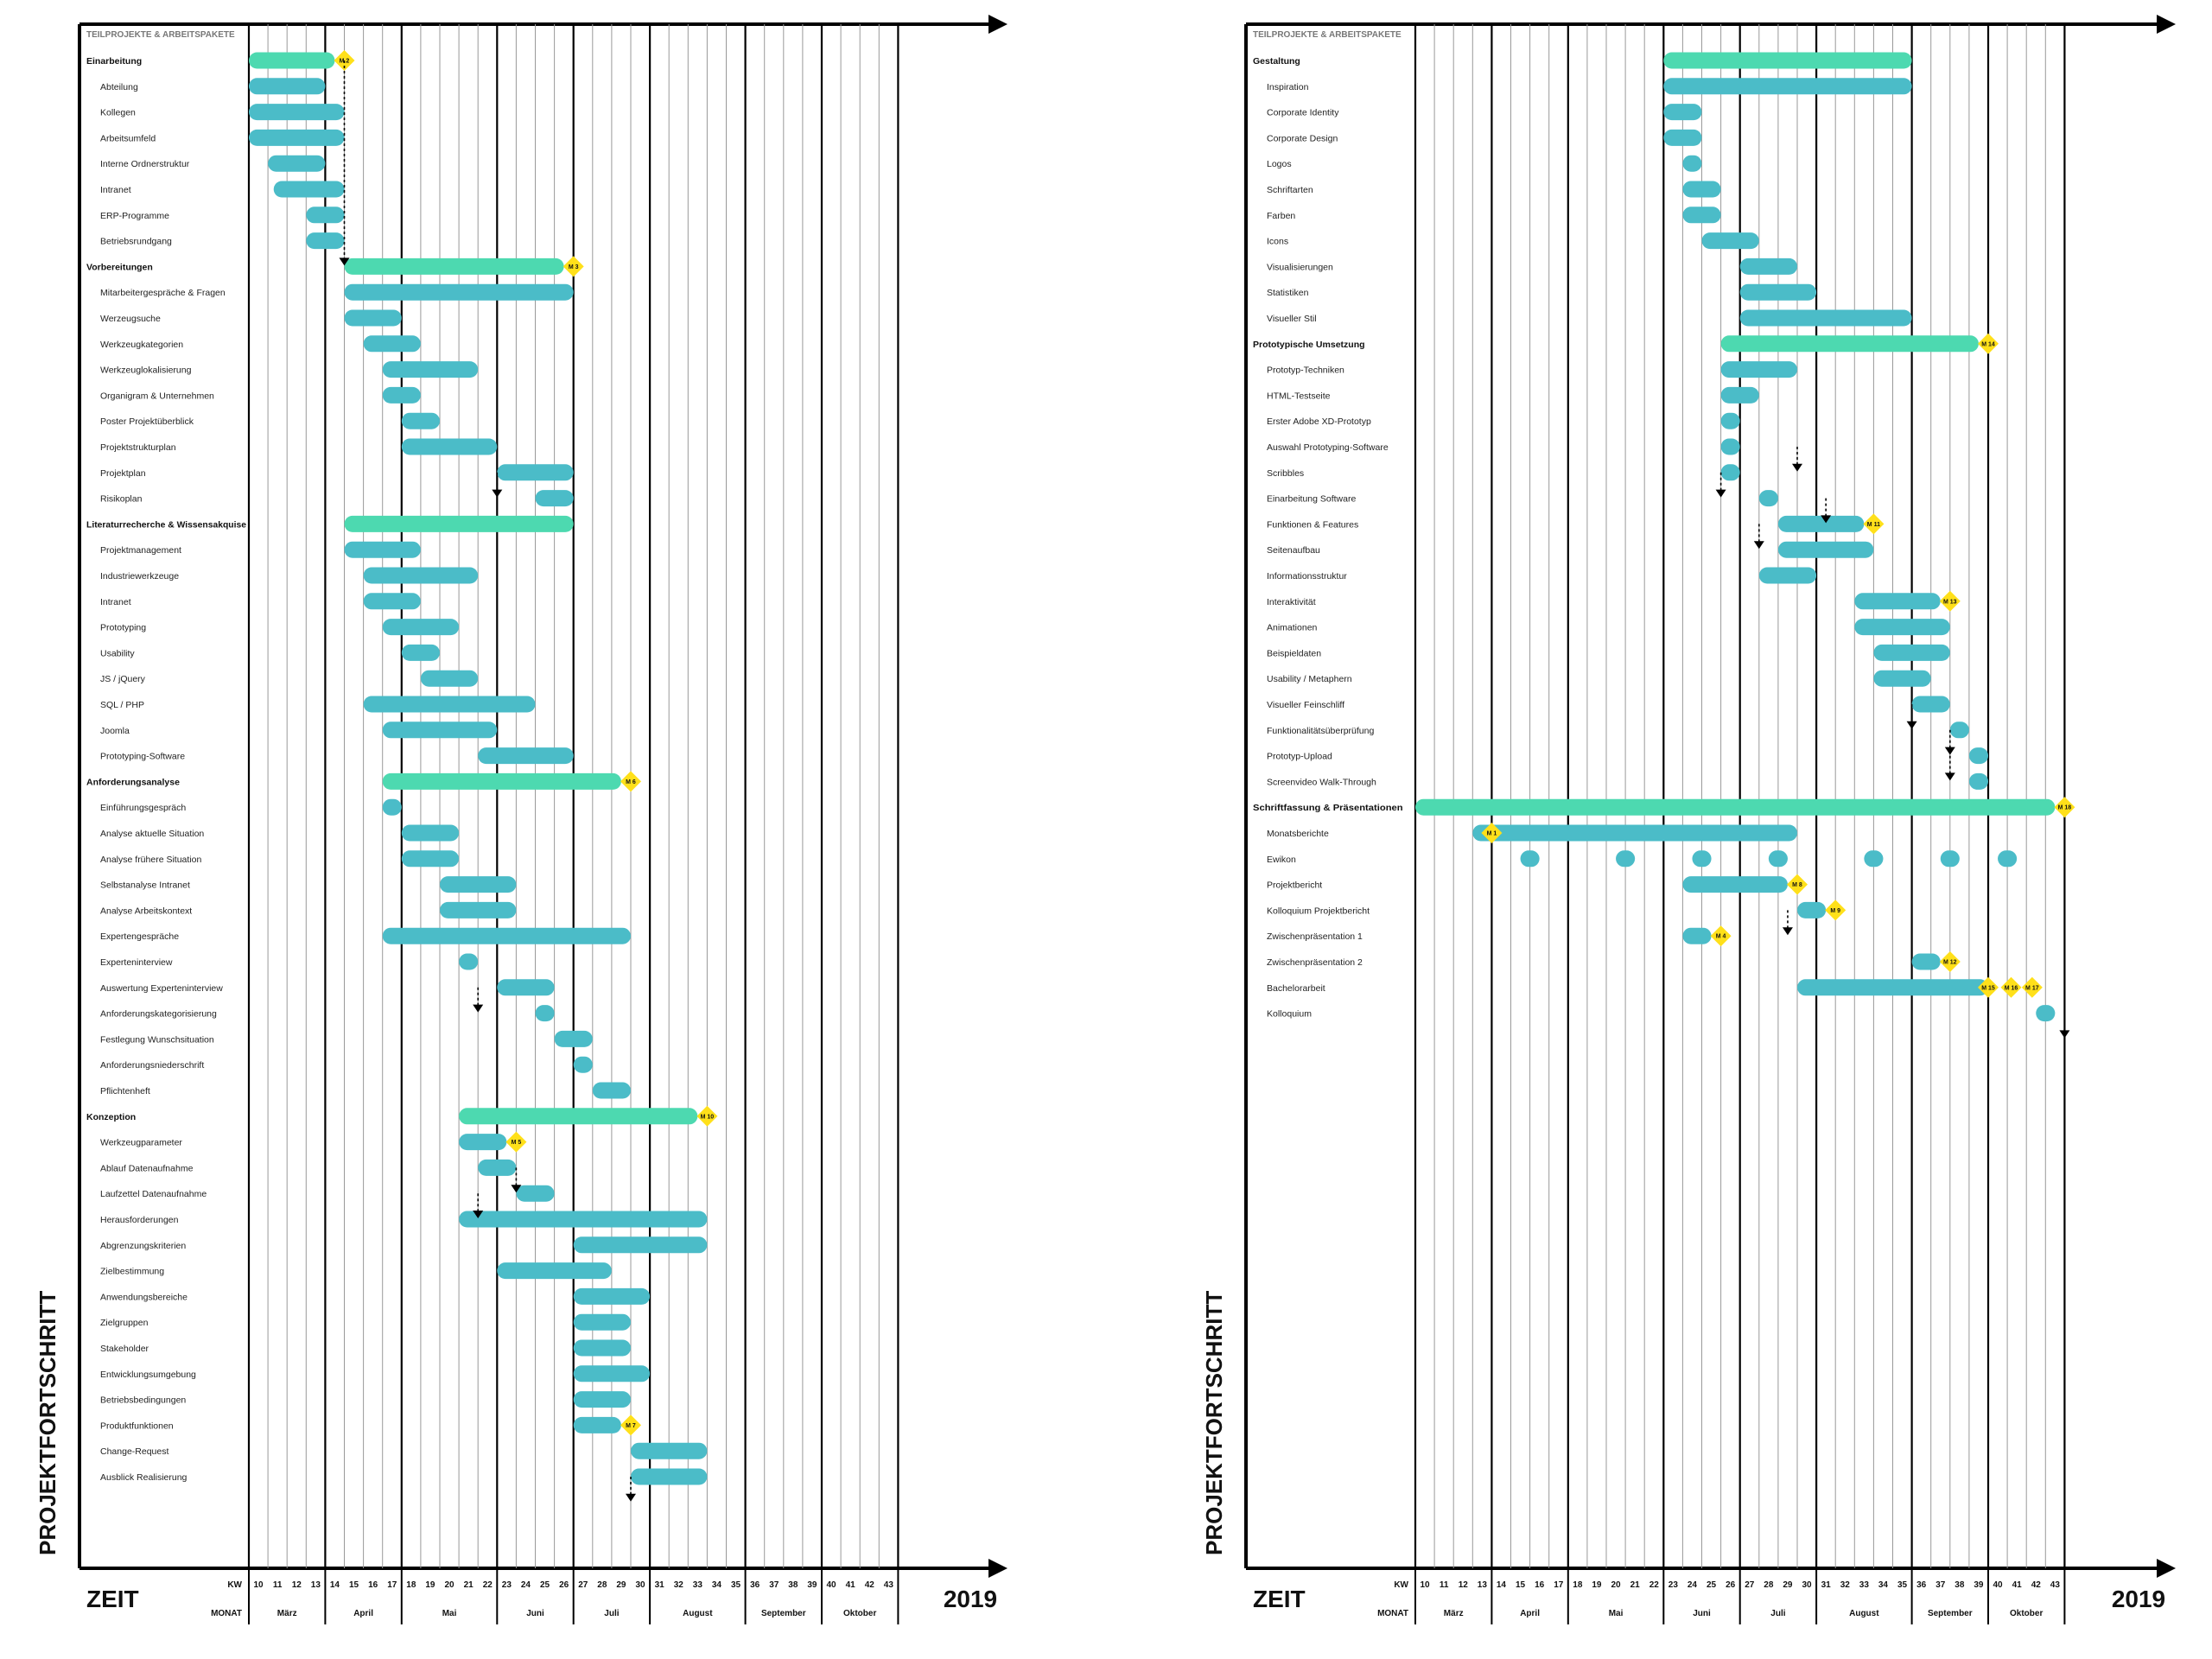 Image resolution: width=2212 pixels, height=1659 pixels. What do you see at coordinates (583, 1585) in the screenshot?
I see `week-tick-label: 27` at bounding box center [583, 1585].